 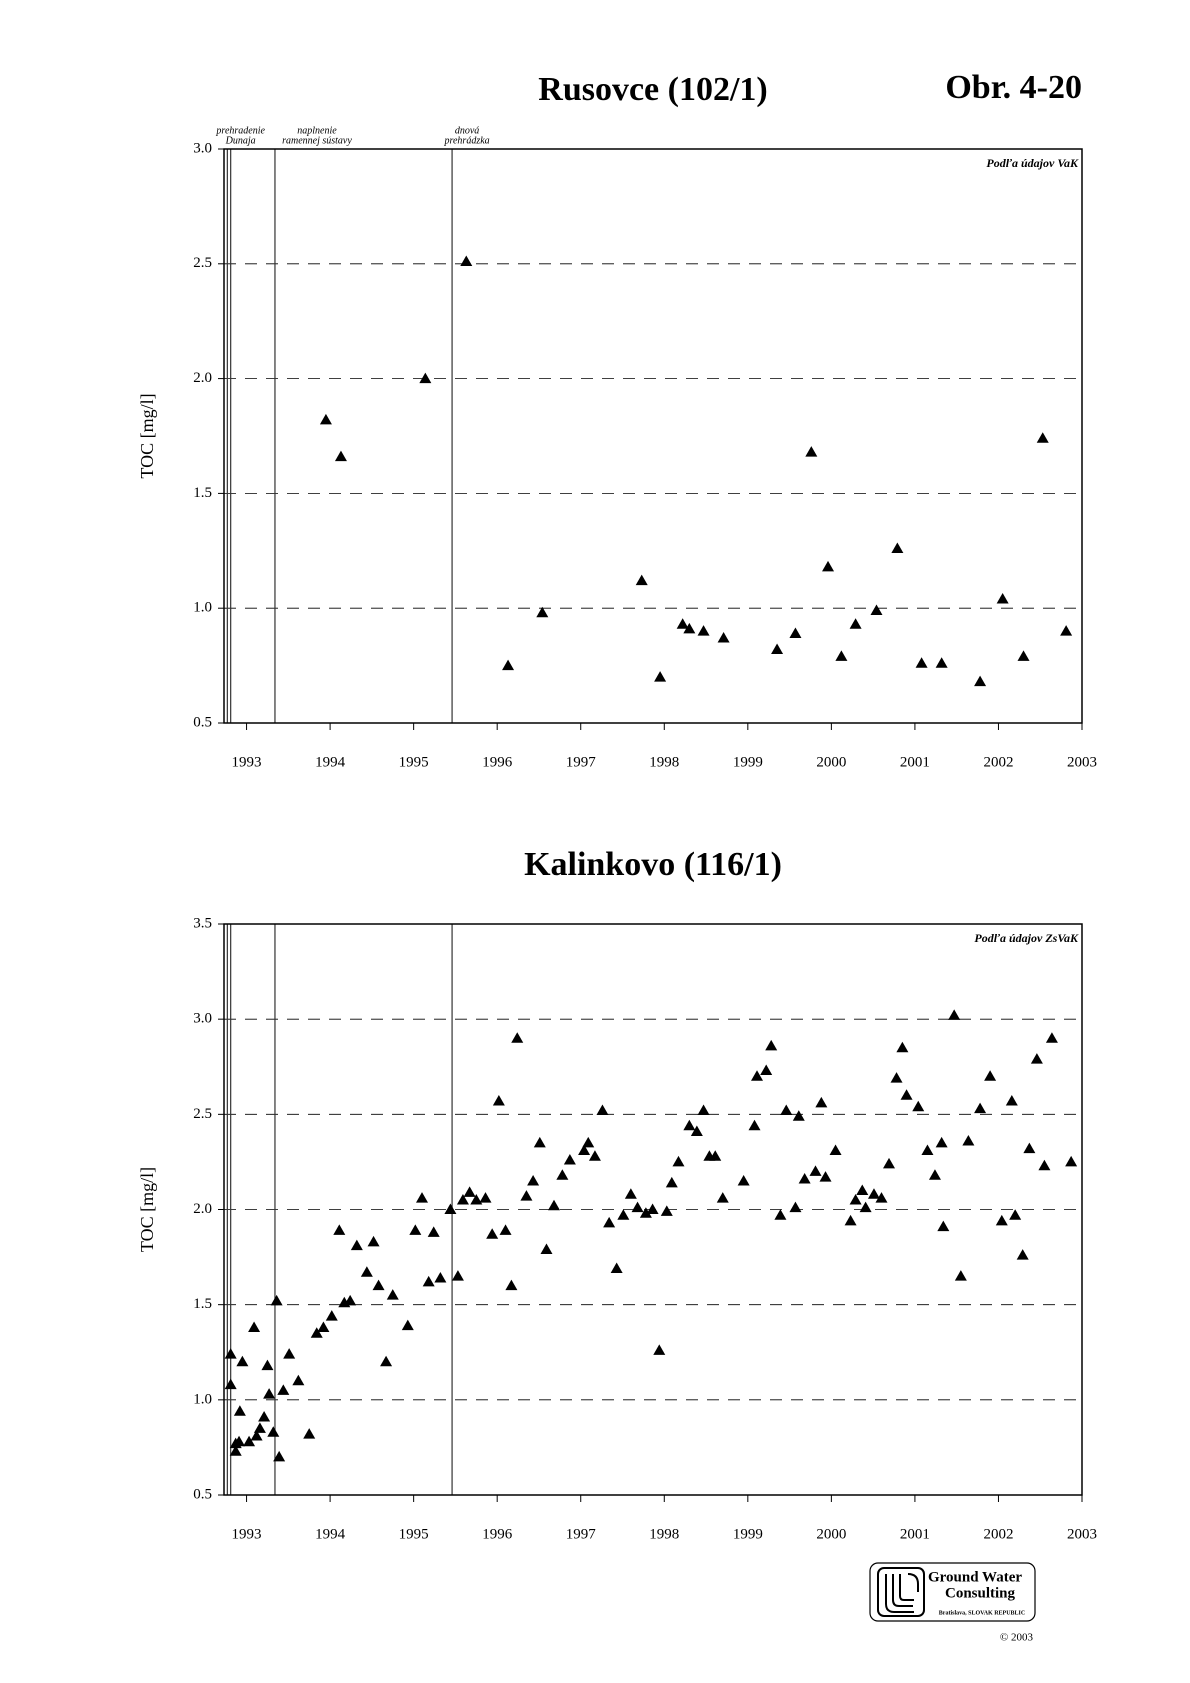 What do you see at coordinates (147, 1209) in the screenshot?
I see `y-axis-label: TOC [mg/l]` at bounding box center [147, 1209].